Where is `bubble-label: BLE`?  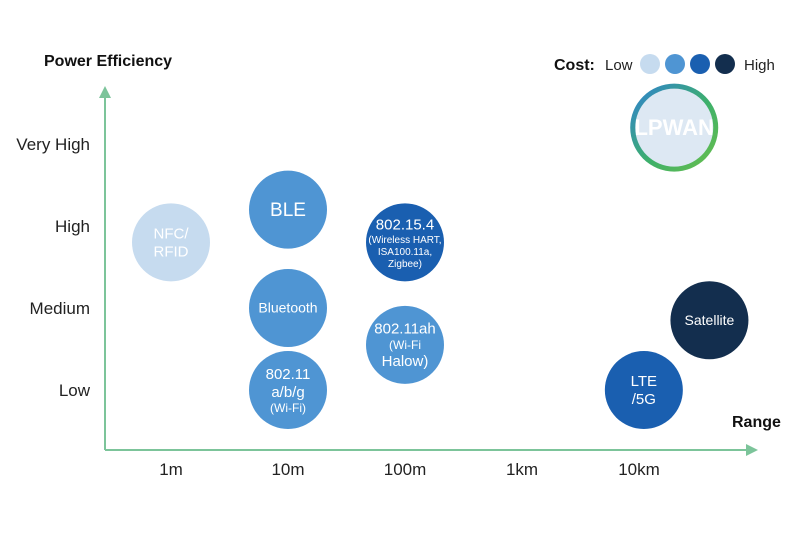
bubble-label: BLE is located at coordinates (288, 210).